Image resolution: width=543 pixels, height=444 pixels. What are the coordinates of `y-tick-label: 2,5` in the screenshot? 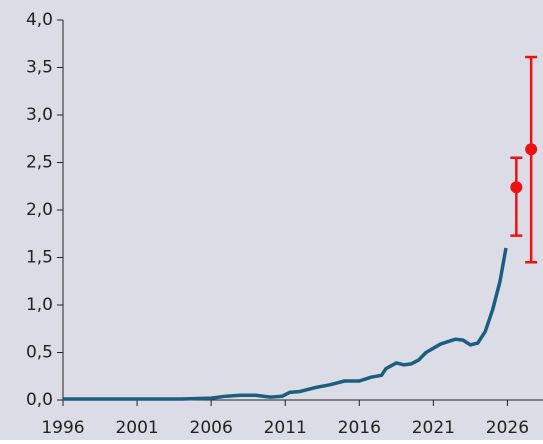 It's located at (39, 163).